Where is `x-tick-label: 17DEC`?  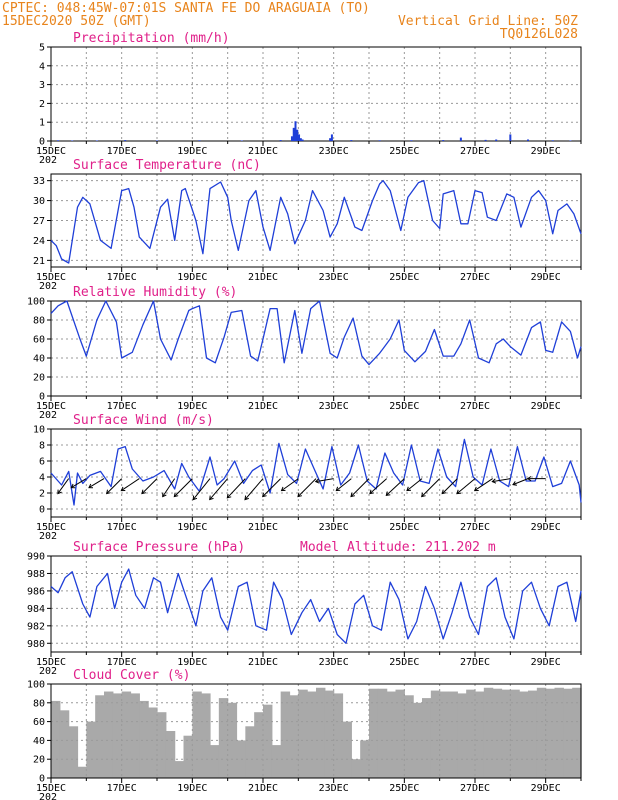
x-tick-label: 17DEC is located at coordinates (122, 527).